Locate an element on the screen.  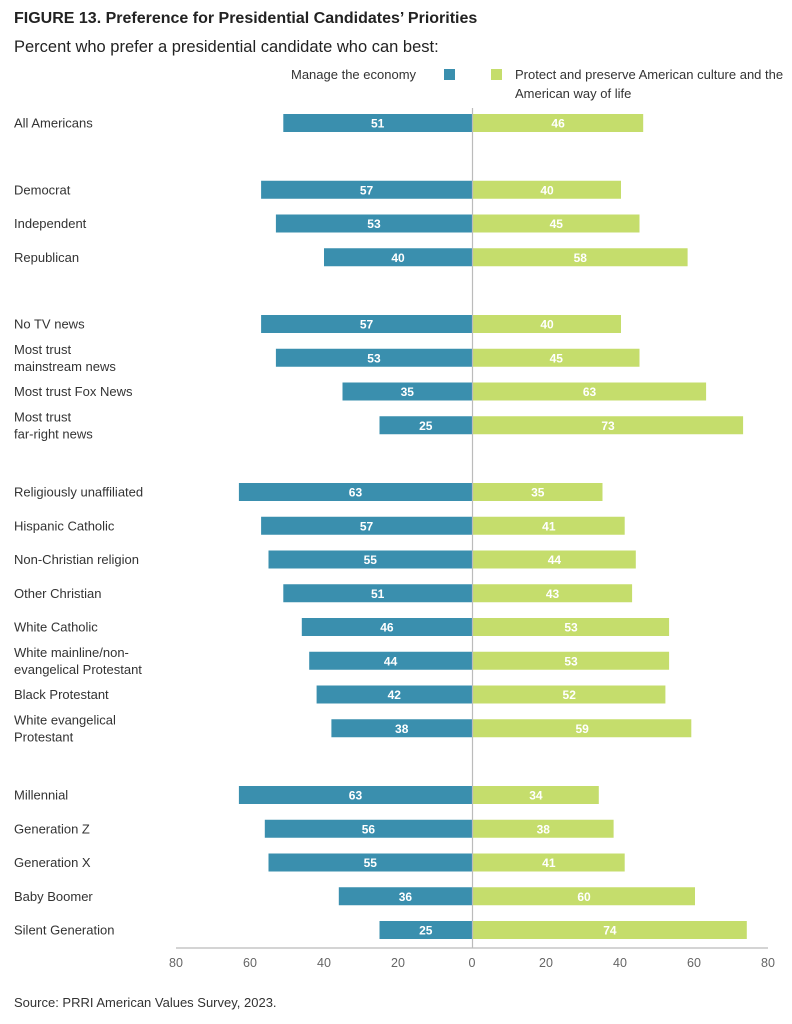
value-label-culture: 34 is located at coordinates (536, 796).